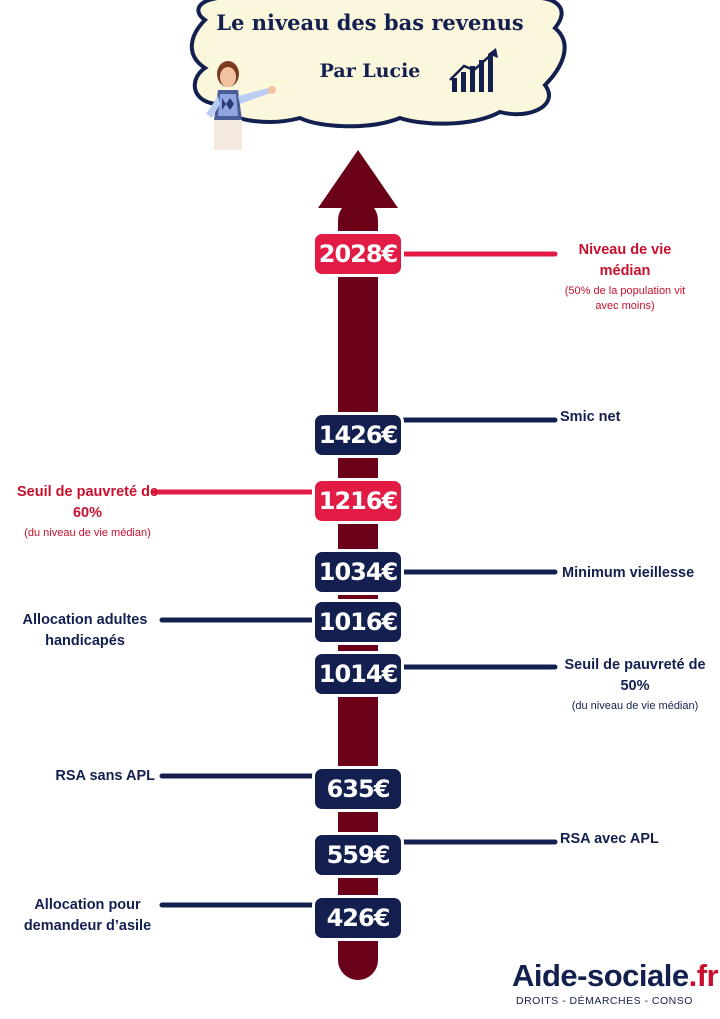 This screenshot has height=1019, width=720. Describe the element at coordinates (473, 70) in the screenshot. I see `growth-chart-icon` at that location.